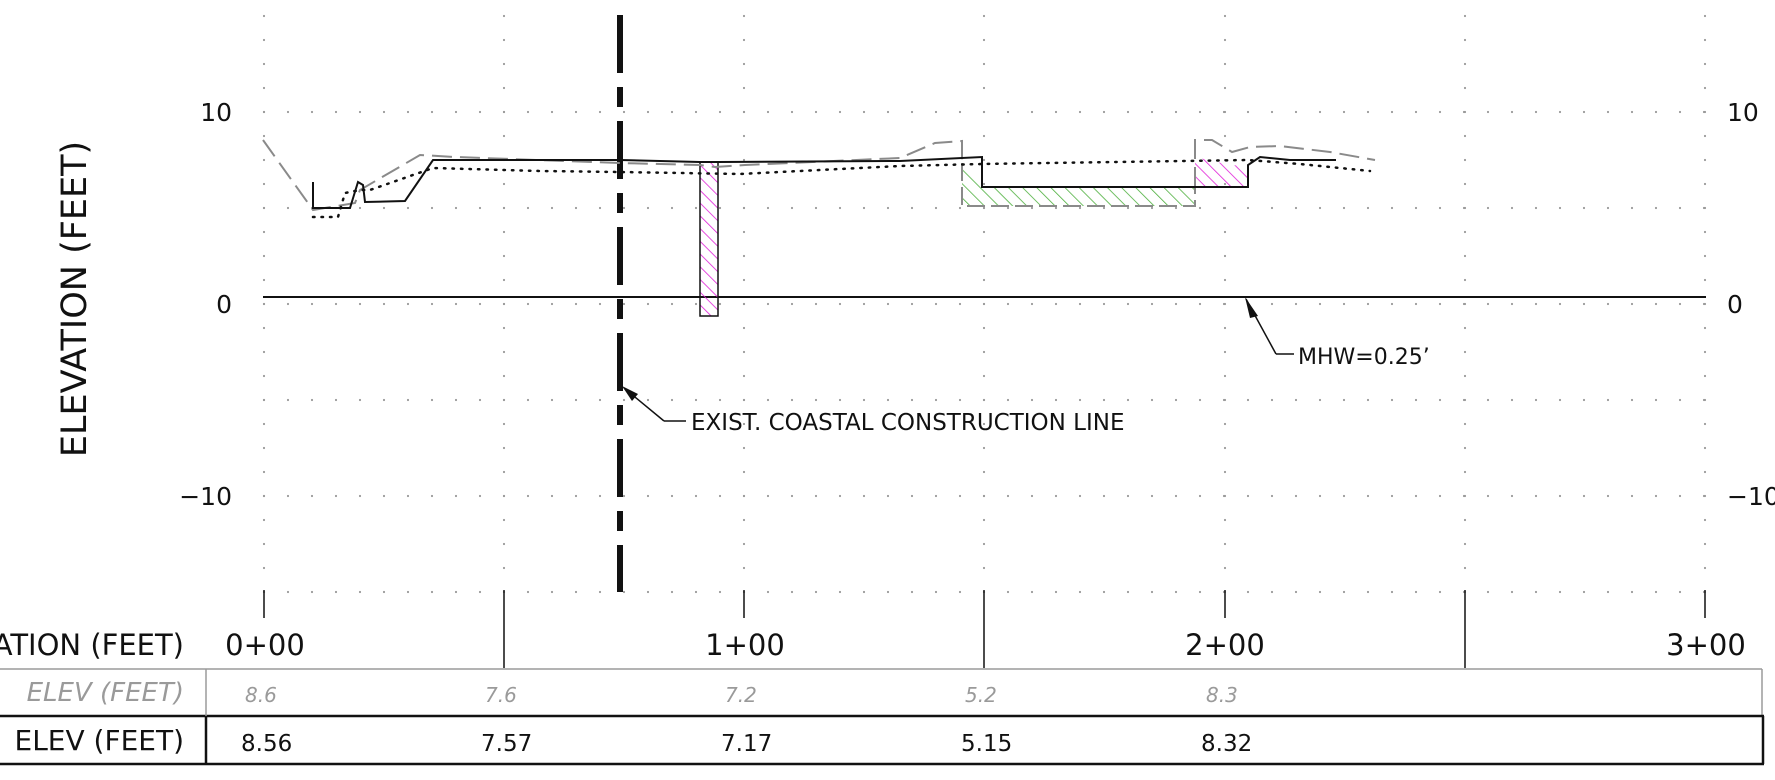 The image size is (1775, 780). What do you see at coordinates (99, 740) in the screenshot?
I see `table-row2-label: ELEV (FEET)` at bounding box center [99, 740].